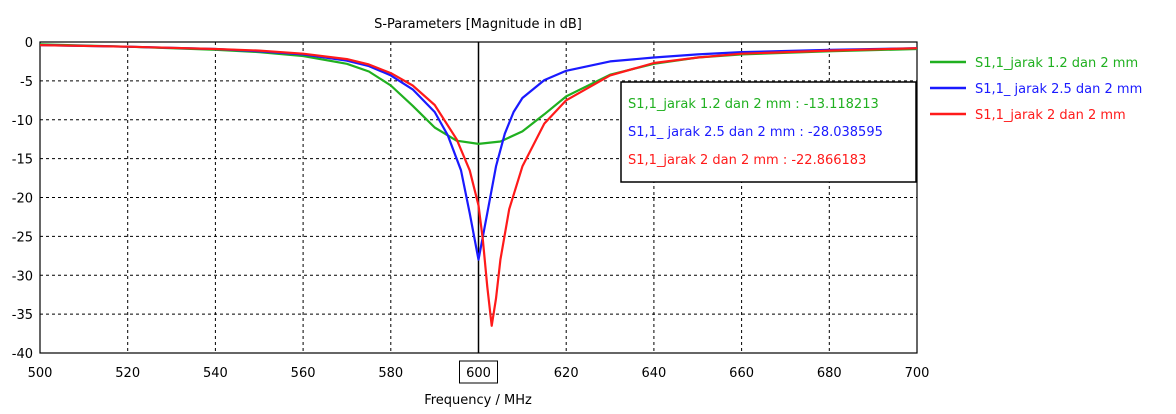  What do you see at coordinates (390, 373) in the screenshot?
I see `x-tick-label: 580` at bounding box center [390, 373].